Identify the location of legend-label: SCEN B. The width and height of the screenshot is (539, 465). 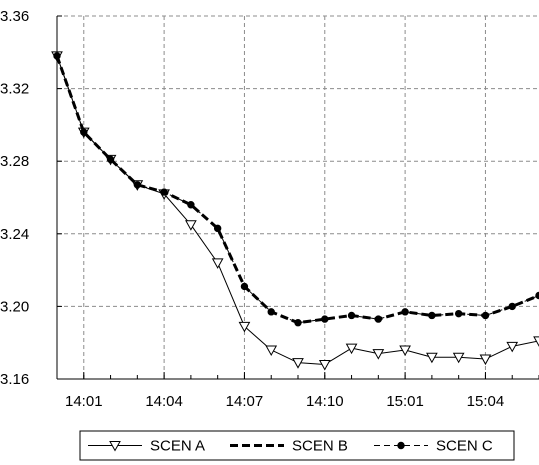
(320, 446).